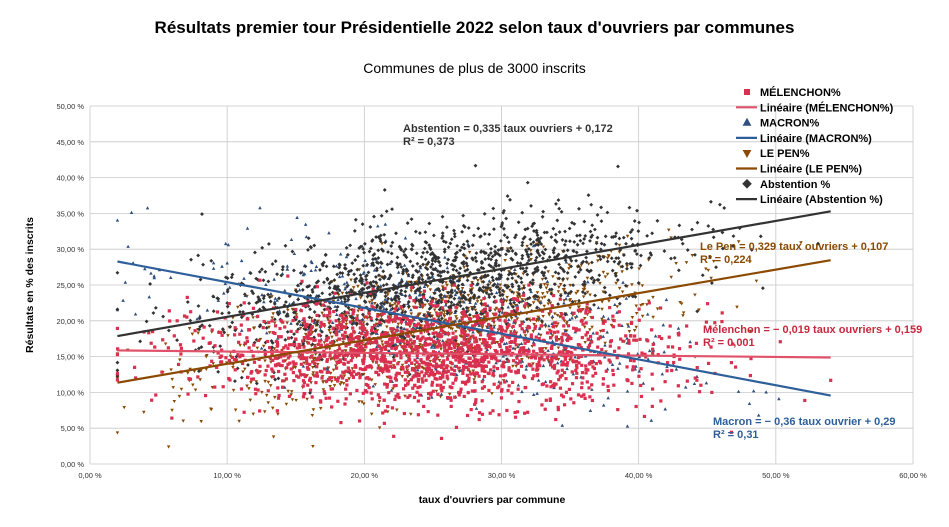  What do you see at coordinates (474, 354) in the screenshot?
I see `trend-line` at bounding box center [474, 354].